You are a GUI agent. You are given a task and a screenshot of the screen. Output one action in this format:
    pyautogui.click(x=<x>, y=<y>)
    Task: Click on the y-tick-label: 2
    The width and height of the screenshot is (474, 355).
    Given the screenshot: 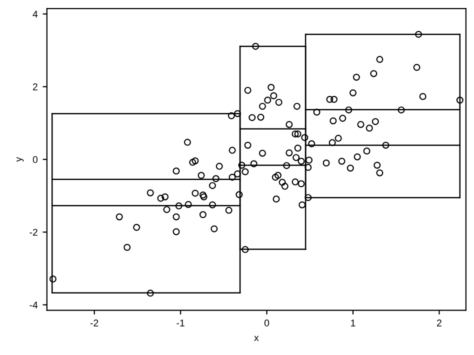 What is the action you would take?
    pyautogui.click(x=35, y=86)
    